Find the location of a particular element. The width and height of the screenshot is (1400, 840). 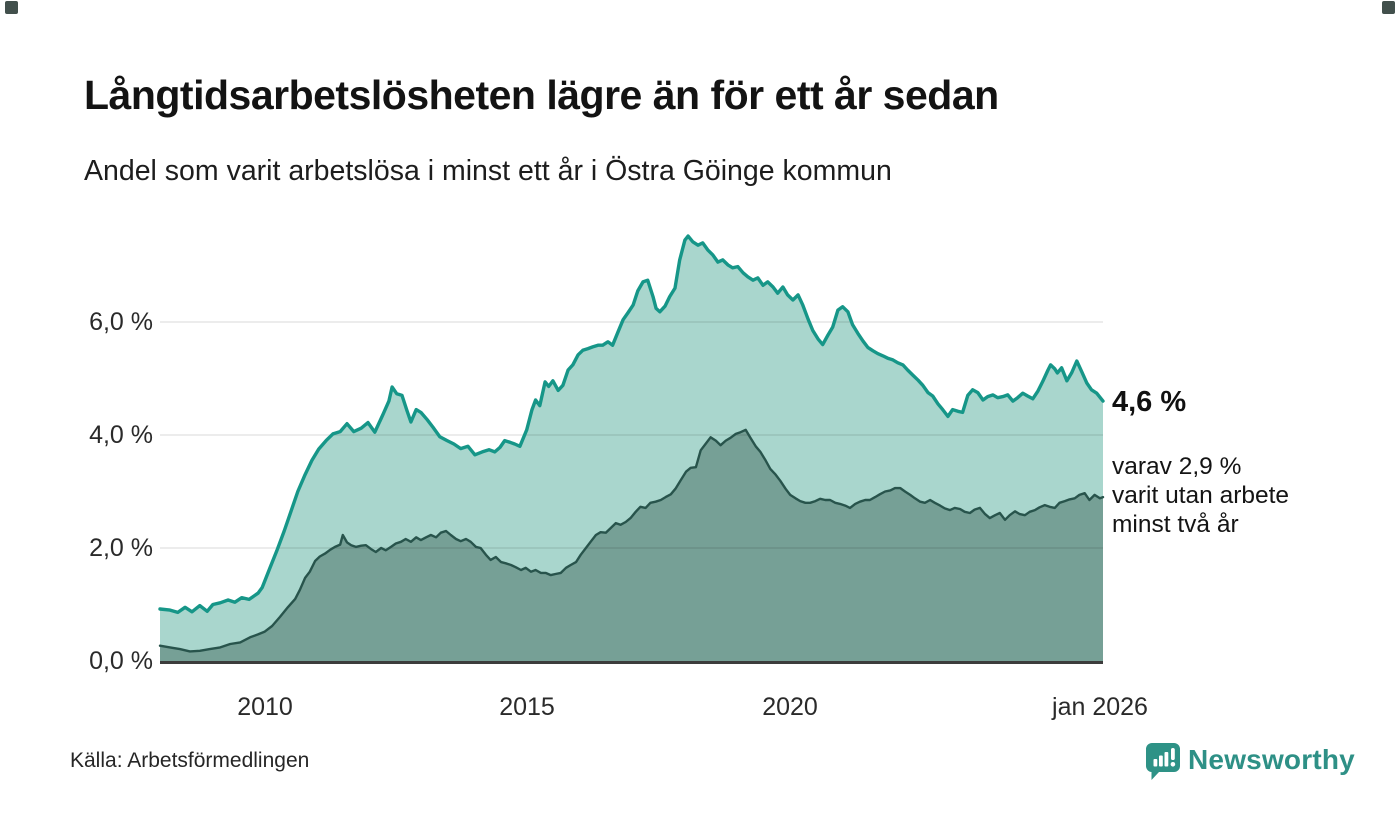

y-tick-label: 2,0 % is located at coordinates (121, 548).